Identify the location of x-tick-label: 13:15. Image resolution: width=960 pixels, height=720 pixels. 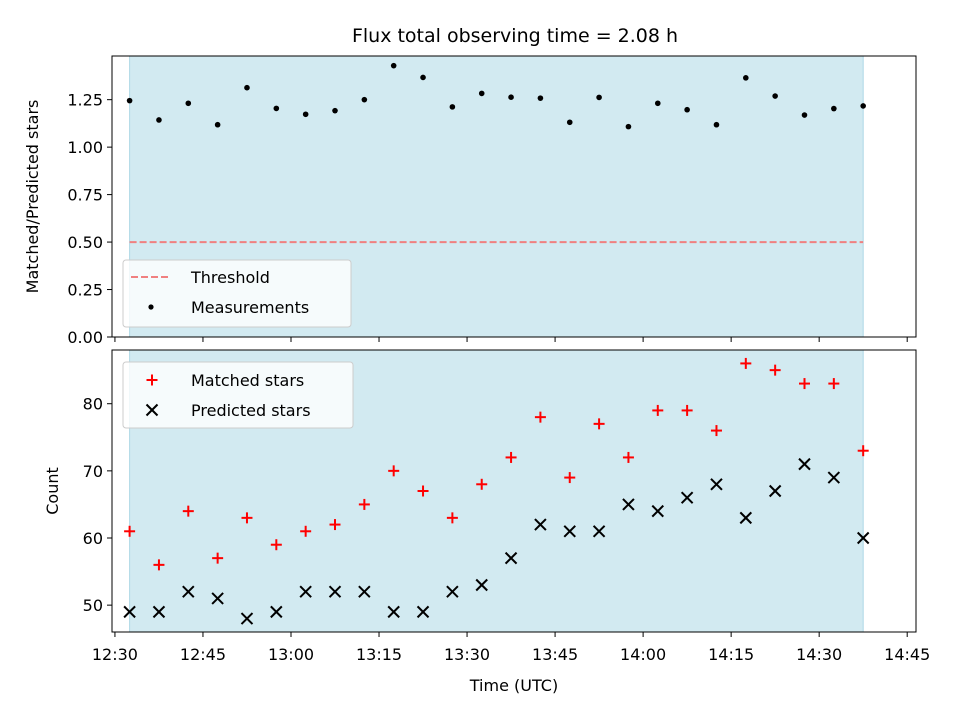
(379, 654).